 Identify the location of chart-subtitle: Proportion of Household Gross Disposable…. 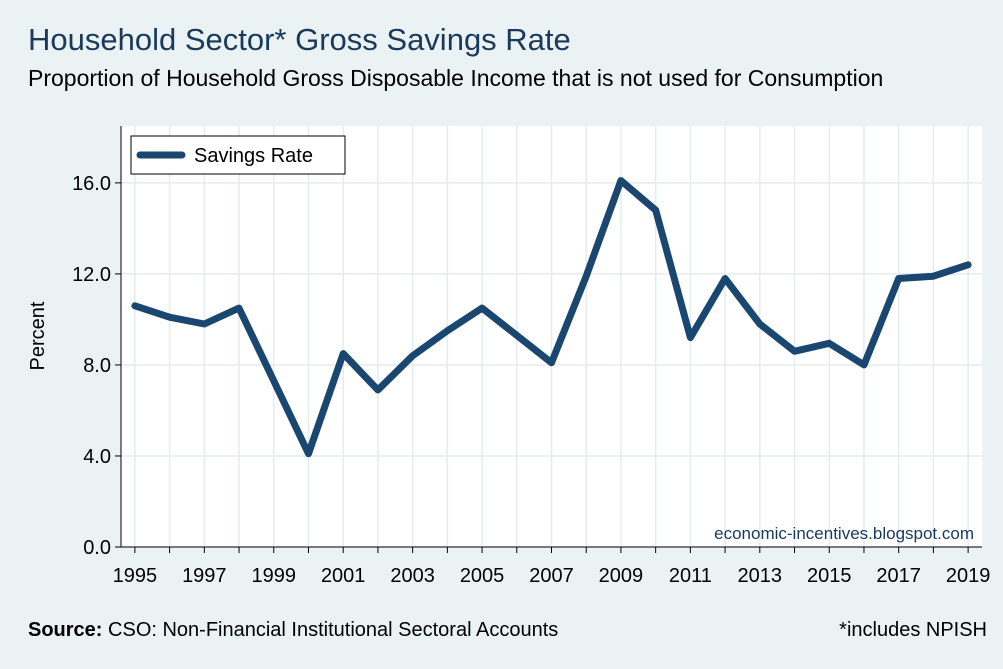
(456, 78).